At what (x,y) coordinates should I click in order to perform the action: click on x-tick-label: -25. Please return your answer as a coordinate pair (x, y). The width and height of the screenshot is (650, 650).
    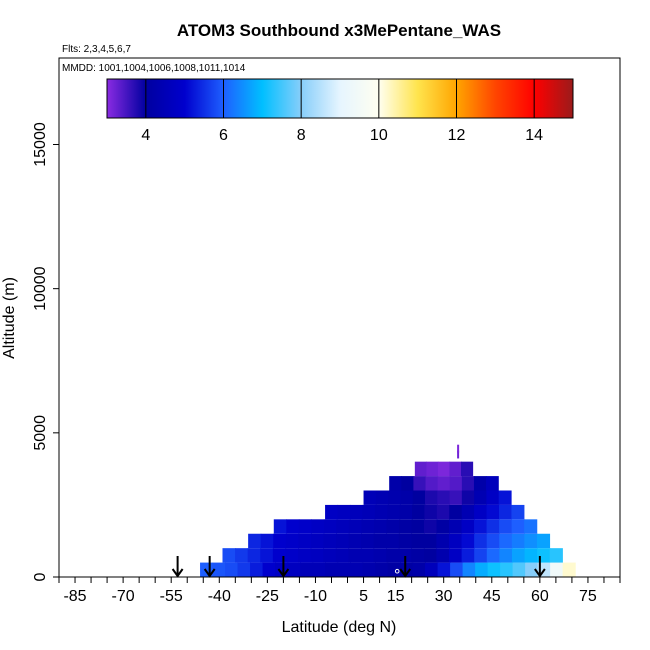
    Looking at the image, I should click on (267, 596).